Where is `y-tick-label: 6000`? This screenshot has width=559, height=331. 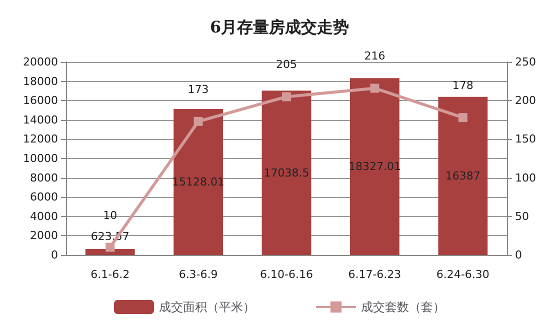
y-tick-label: 6000 is located at coordinates (44, 197).